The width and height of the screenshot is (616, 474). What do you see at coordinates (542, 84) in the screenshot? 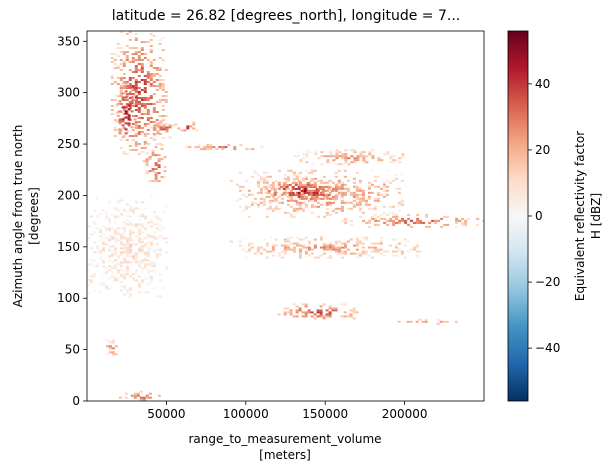
I see `colorbar-tick-label: 40` at bounding box center [542, 84].